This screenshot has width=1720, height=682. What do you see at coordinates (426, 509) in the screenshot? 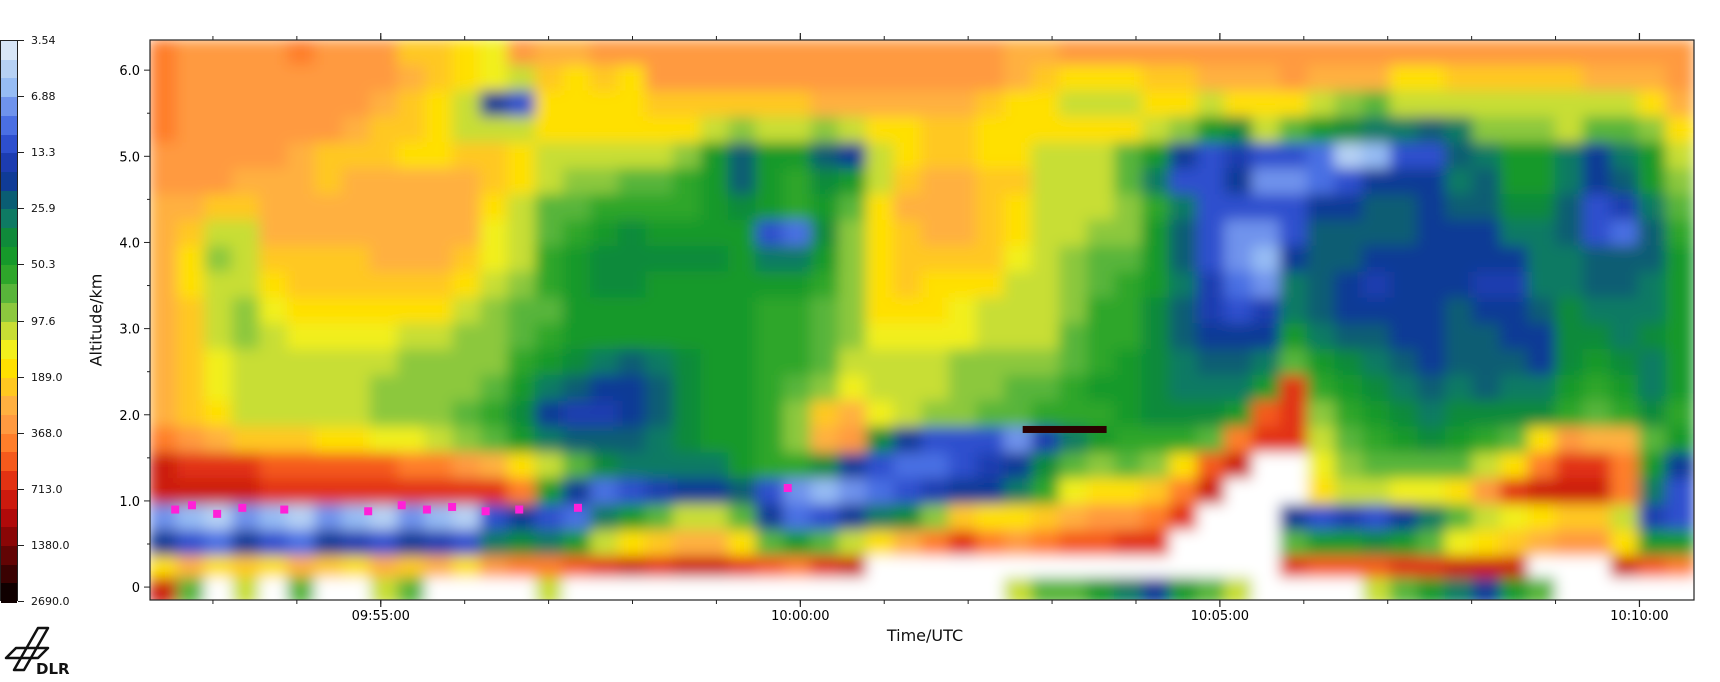
I see `magenta-speckle` at bounding box center [426, 509].